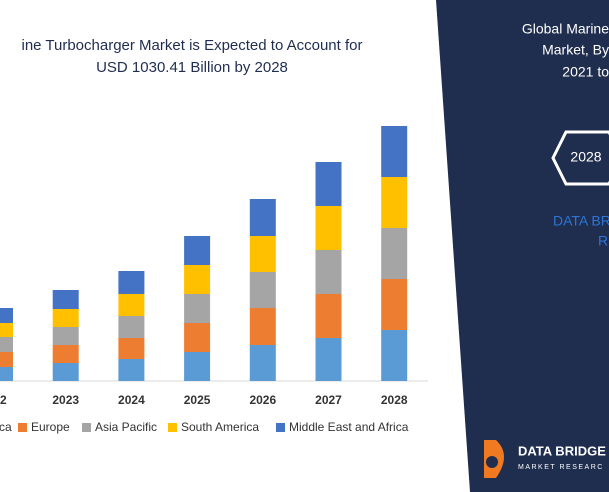 Image resolution: width=609 pixels, height=492 pixels. Describe the element at coordinates (3, 400) in the screenshot. I see `x-tick-label: 22` at that location.